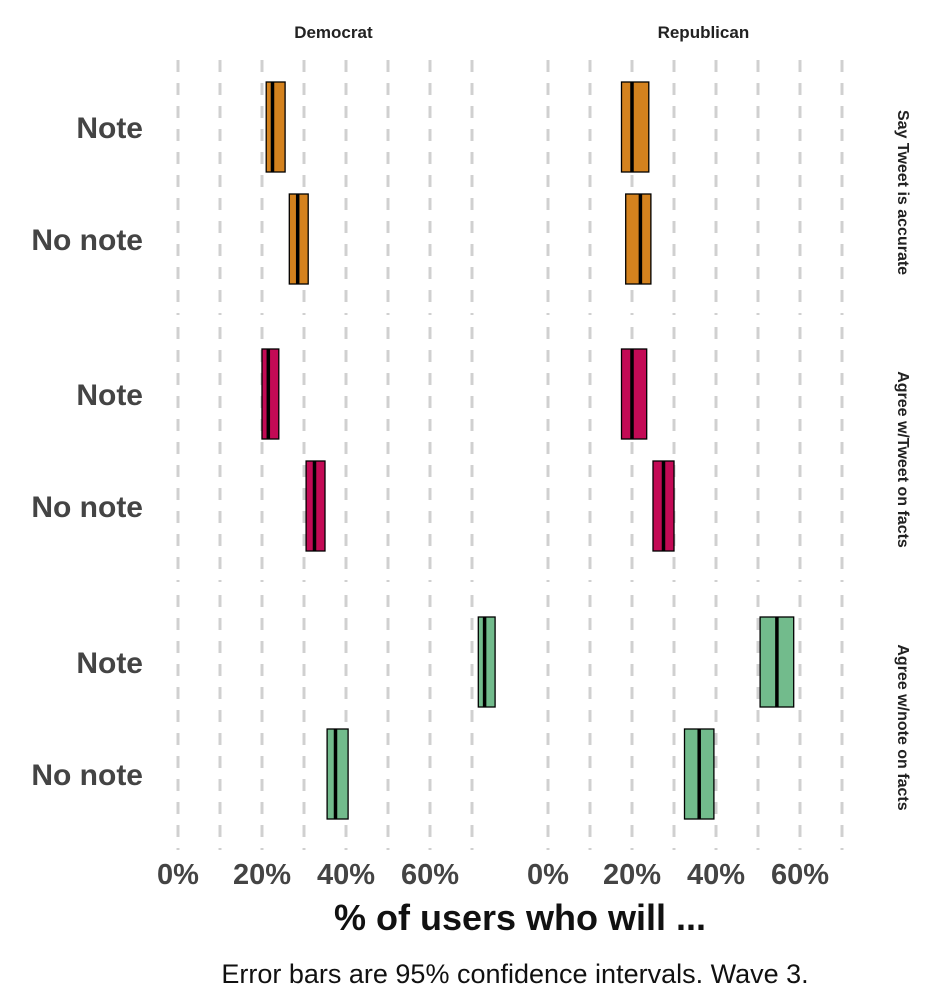 This screenshot has height=1005, width=950. I want to click on panel-title: Democrat, so click(333, 32).